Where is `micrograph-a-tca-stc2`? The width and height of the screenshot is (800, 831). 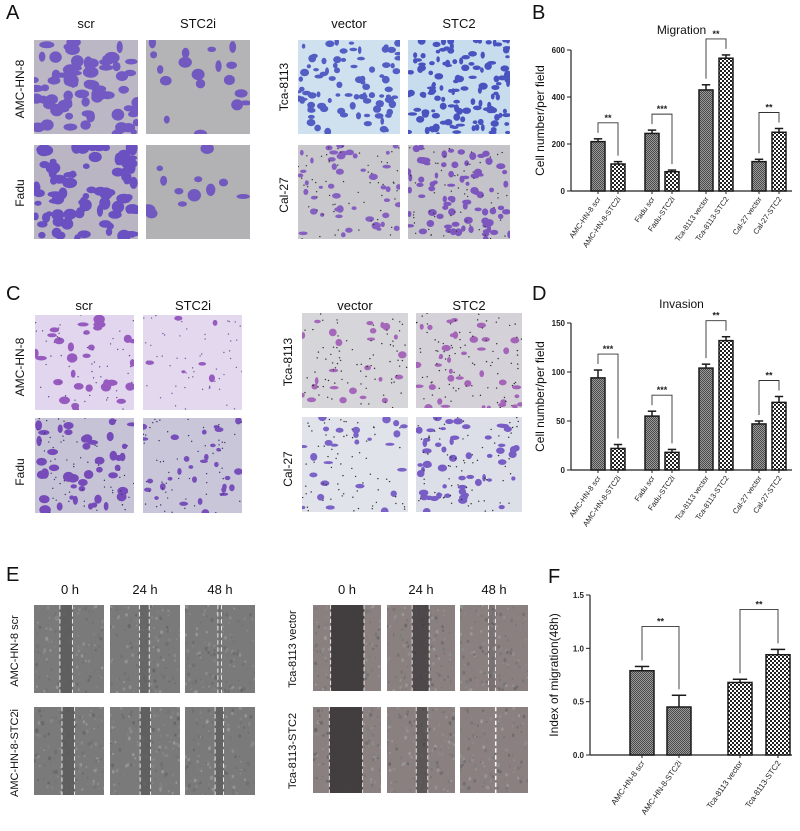 micrograph-a-tca-stc2 is located at coordinates (459, 87).